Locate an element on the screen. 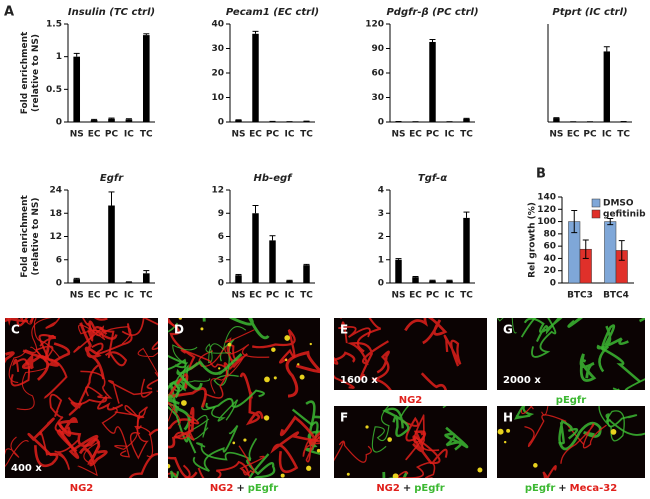 Image resolution: width=650 pixels, height=499 pixels. legend-label: DMSO is located at coordinates (618, 204).